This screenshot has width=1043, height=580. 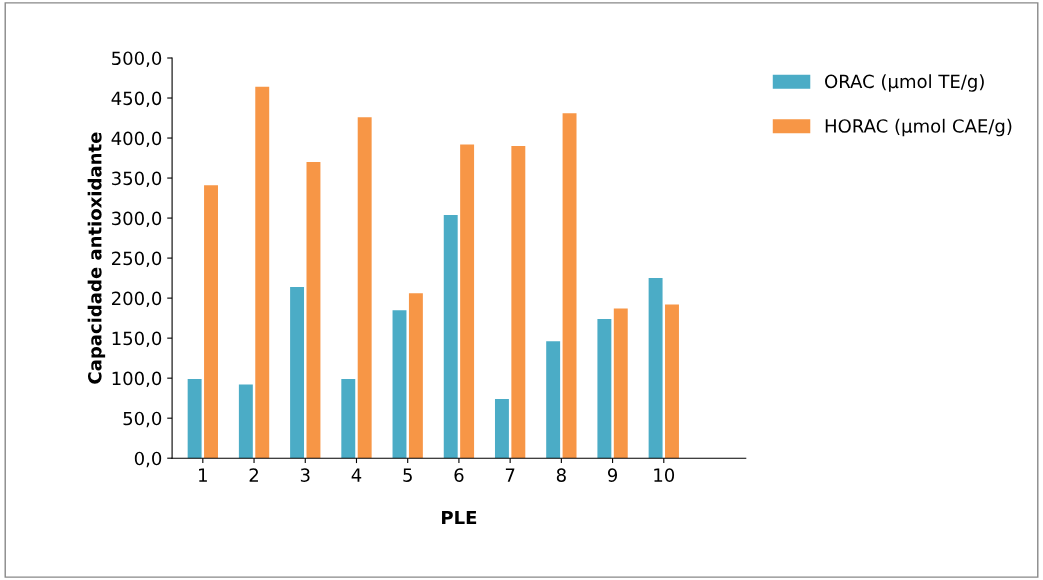 What do you see at coordinates (96, 258) in the screenshot?
I see `y-axis-title: Capacidade antioxidante` at bounding box center [96, 258].